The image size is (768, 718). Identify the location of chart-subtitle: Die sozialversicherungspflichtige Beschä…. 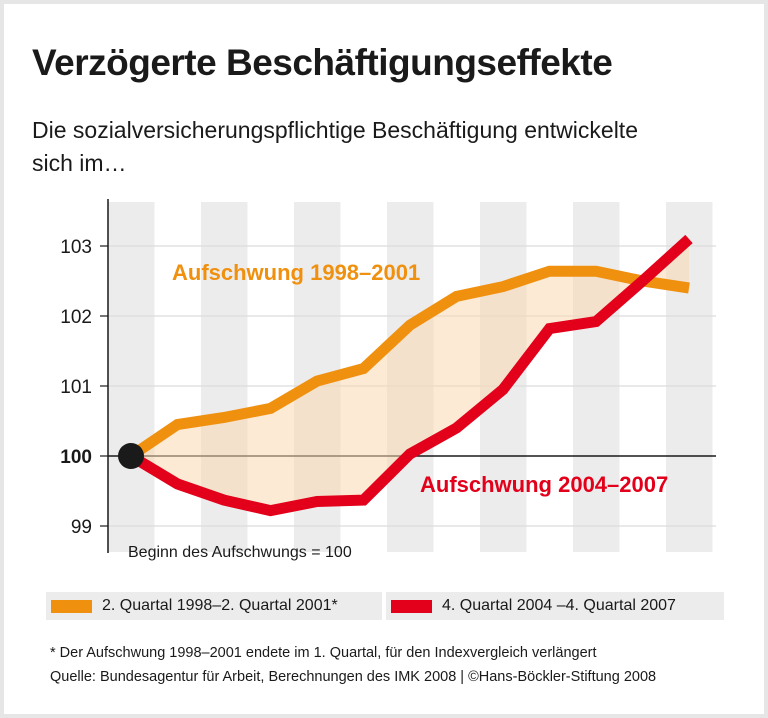
(335, 146).